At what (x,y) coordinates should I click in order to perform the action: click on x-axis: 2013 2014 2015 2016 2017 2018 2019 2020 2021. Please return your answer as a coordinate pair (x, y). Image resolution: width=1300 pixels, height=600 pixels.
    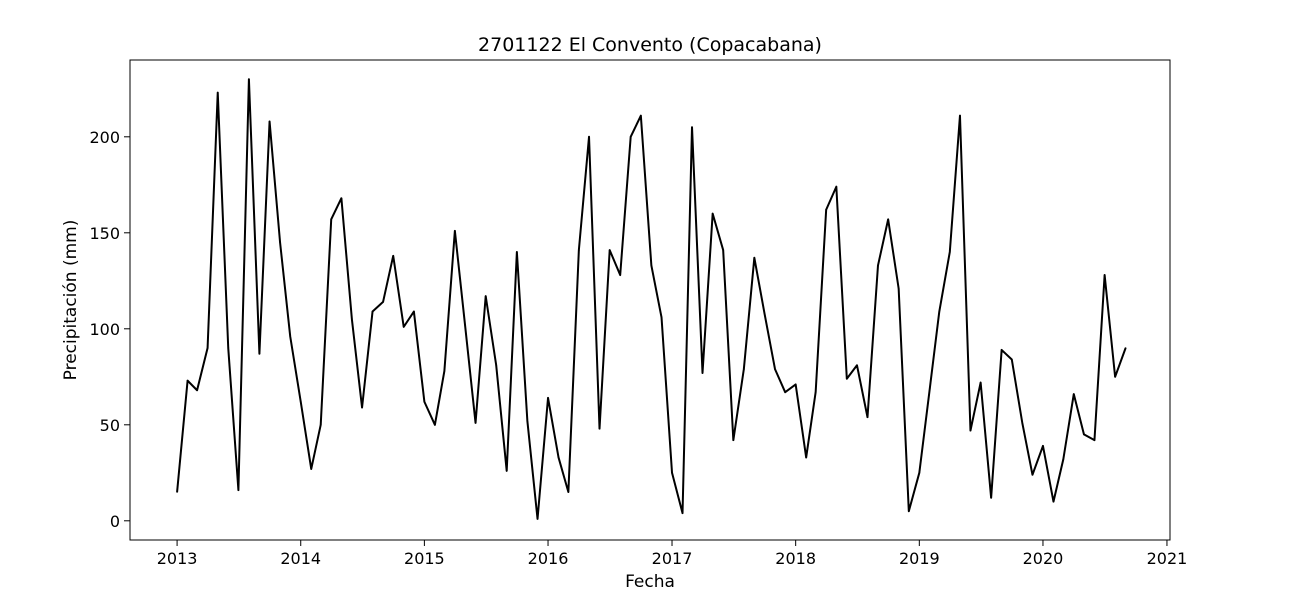
    Looking at the image, I should click on (672, 554).